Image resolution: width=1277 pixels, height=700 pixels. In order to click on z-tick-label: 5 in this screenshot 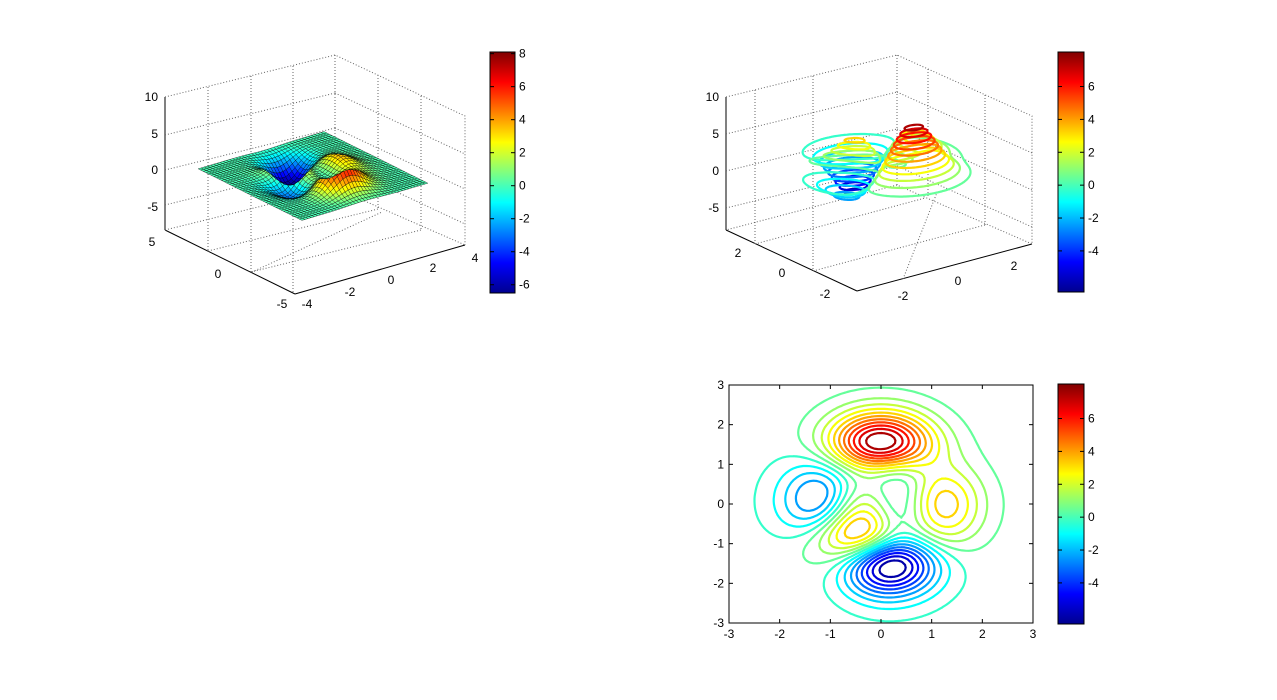, I will do `click(715, 134)`.